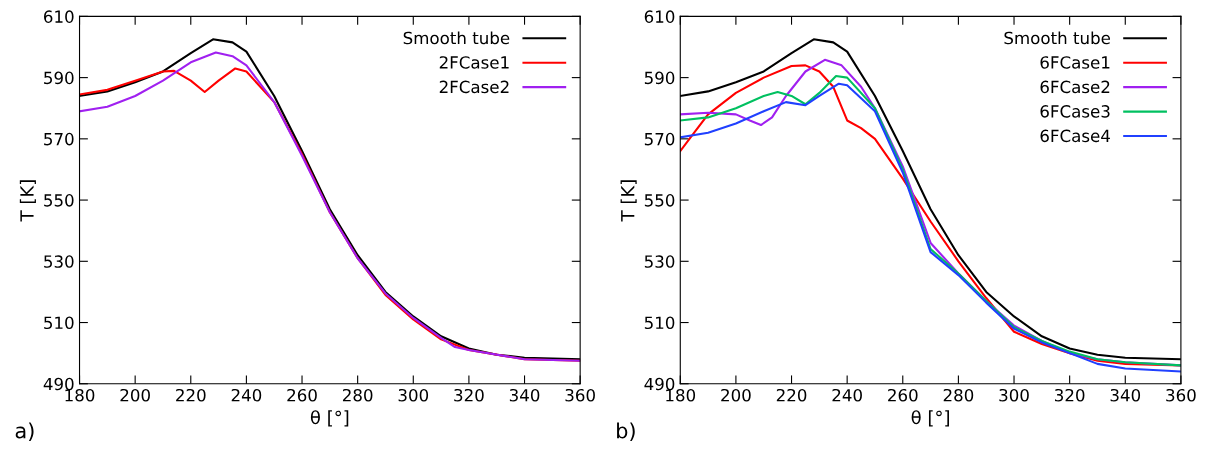 The width and height of the screenshot is (1205, 468). I want to click on legend-label: 6FCase4, so click(1075, 136).